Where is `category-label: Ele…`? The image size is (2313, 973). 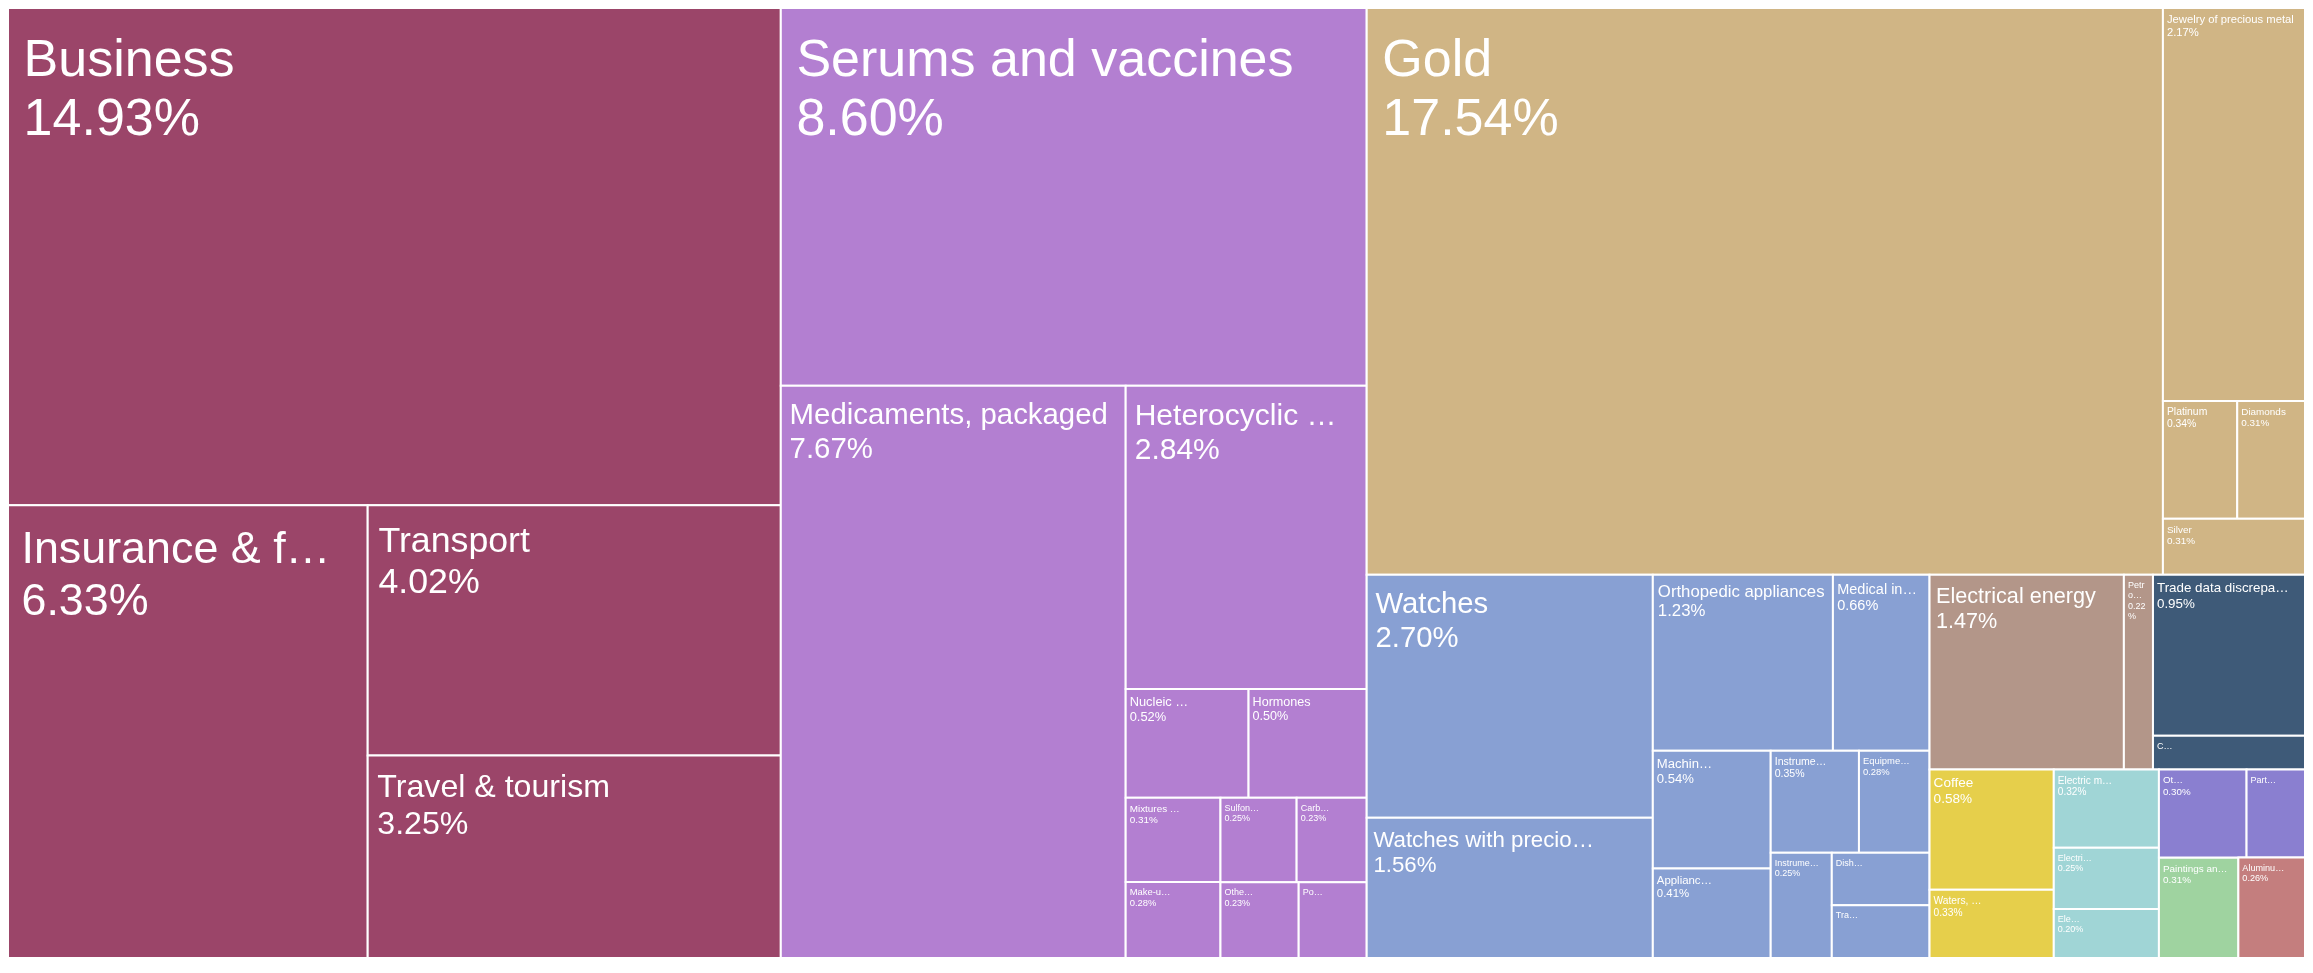 category-label: Ele… is located at coordinates (2068, 919).